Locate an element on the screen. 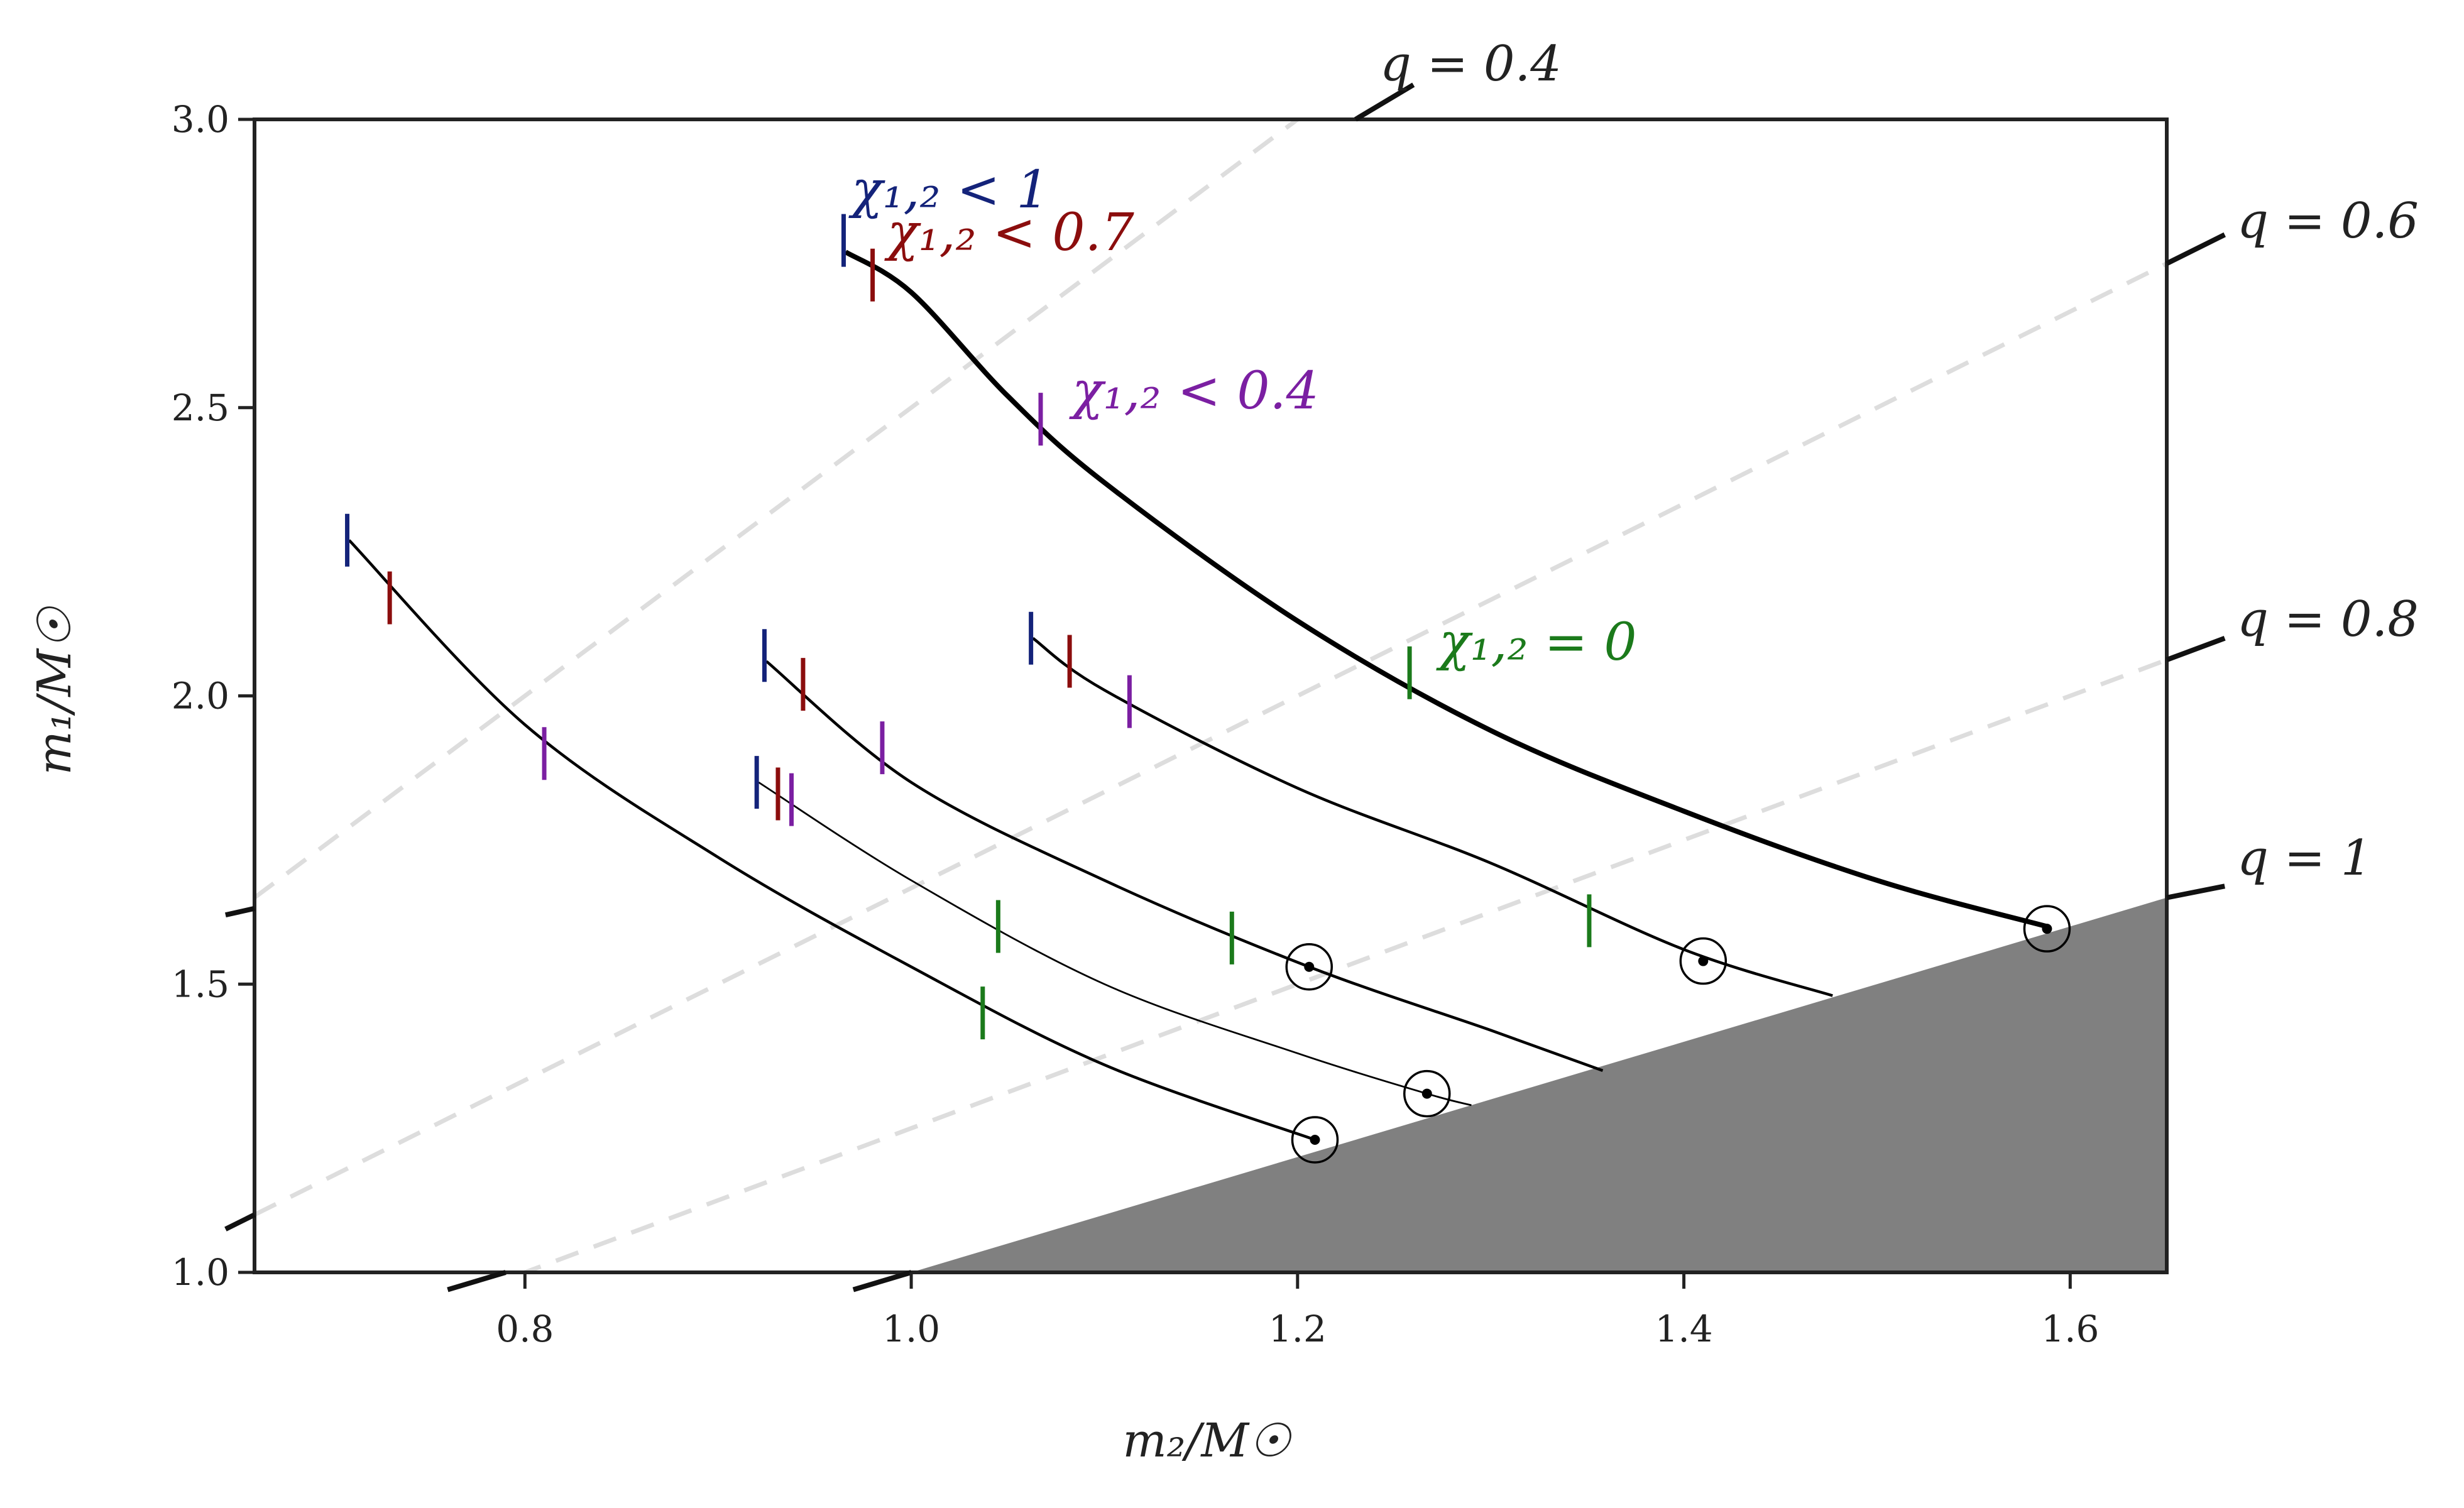 The image size is (2464, 1508). y-tick-label-3-0: 3.0 is located at coordinates (200, 119).